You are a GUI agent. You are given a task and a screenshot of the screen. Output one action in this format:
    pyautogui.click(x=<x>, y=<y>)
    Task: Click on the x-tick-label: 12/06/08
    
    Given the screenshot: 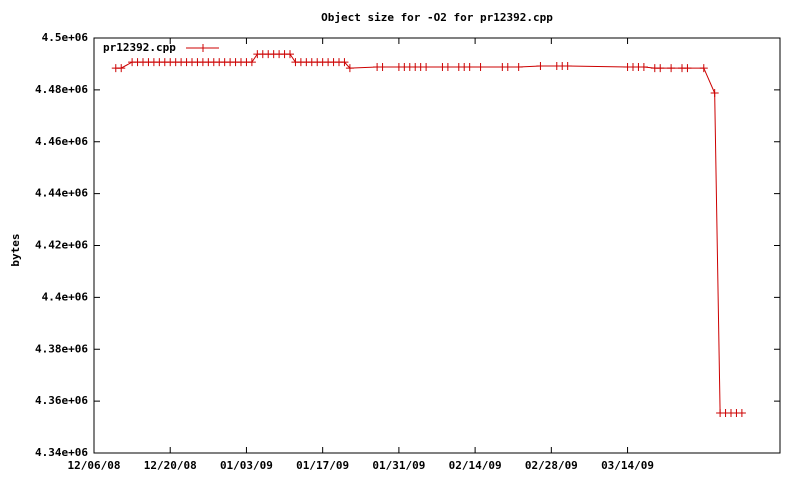 What is the action you would take?
    pyautogui.click(x=94, y=465)
    